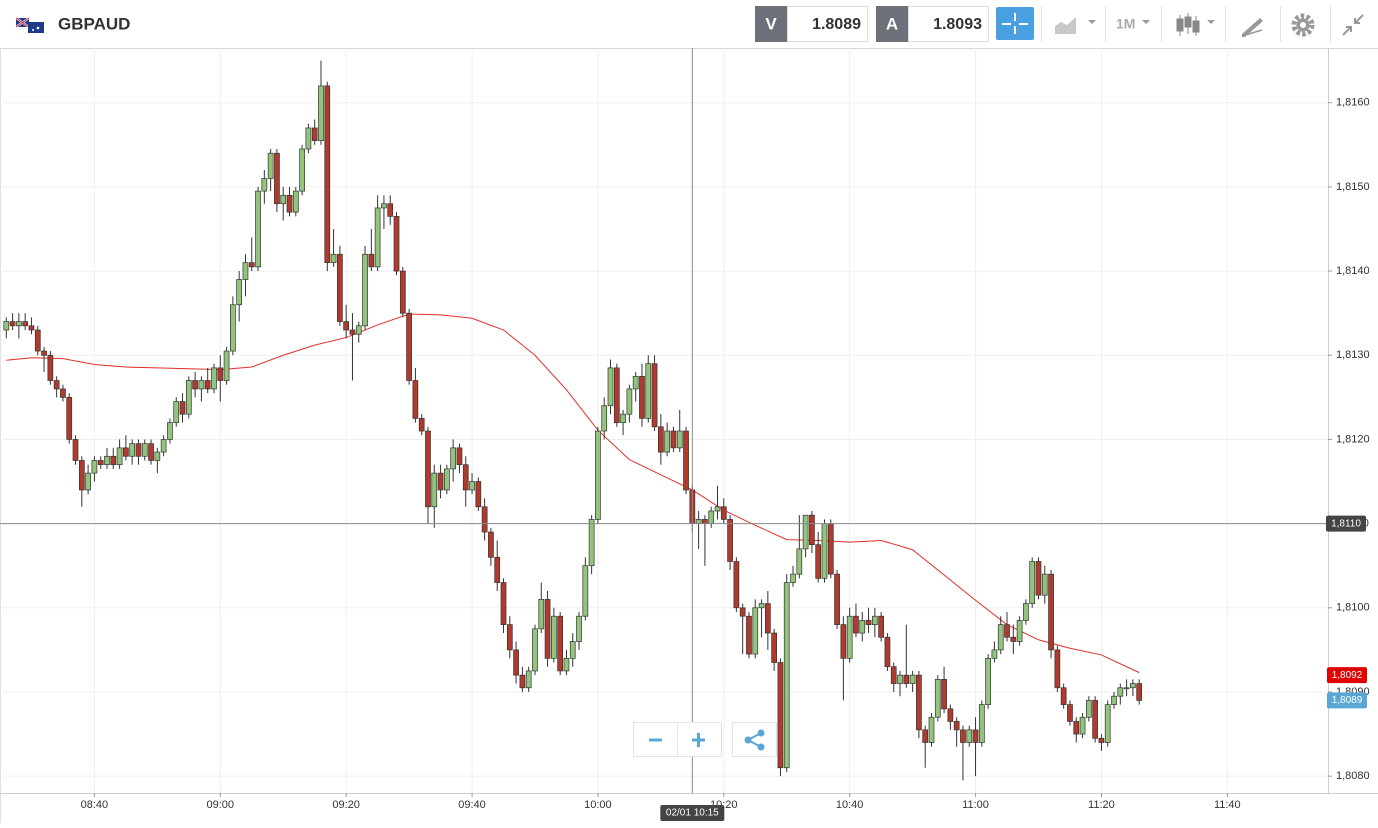 Image resolution: width=1378 pixels, height=828 pixels. I want to click on buy-label: A, so click(892, 23).